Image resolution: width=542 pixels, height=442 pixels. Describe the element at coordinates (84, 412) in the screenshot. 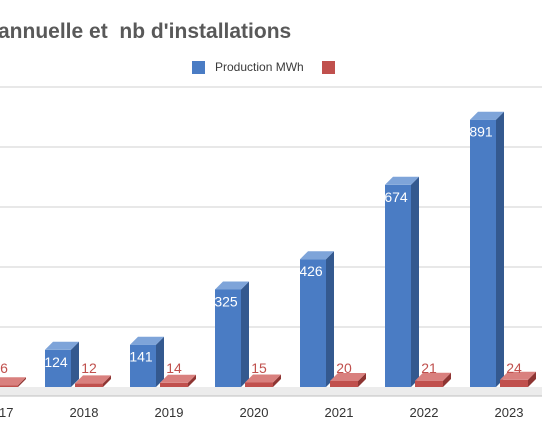

I see `x-tick-label: 2018` at that location.